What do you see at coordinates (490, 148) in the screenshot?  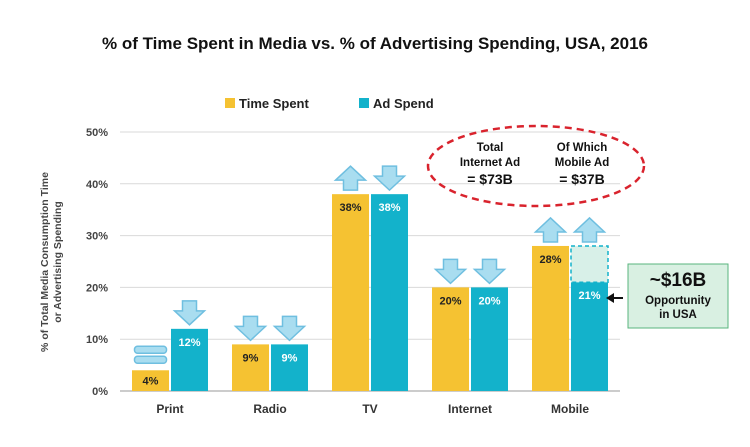 I see `oval-callout-text: Total` at bounding box center [490, 148].